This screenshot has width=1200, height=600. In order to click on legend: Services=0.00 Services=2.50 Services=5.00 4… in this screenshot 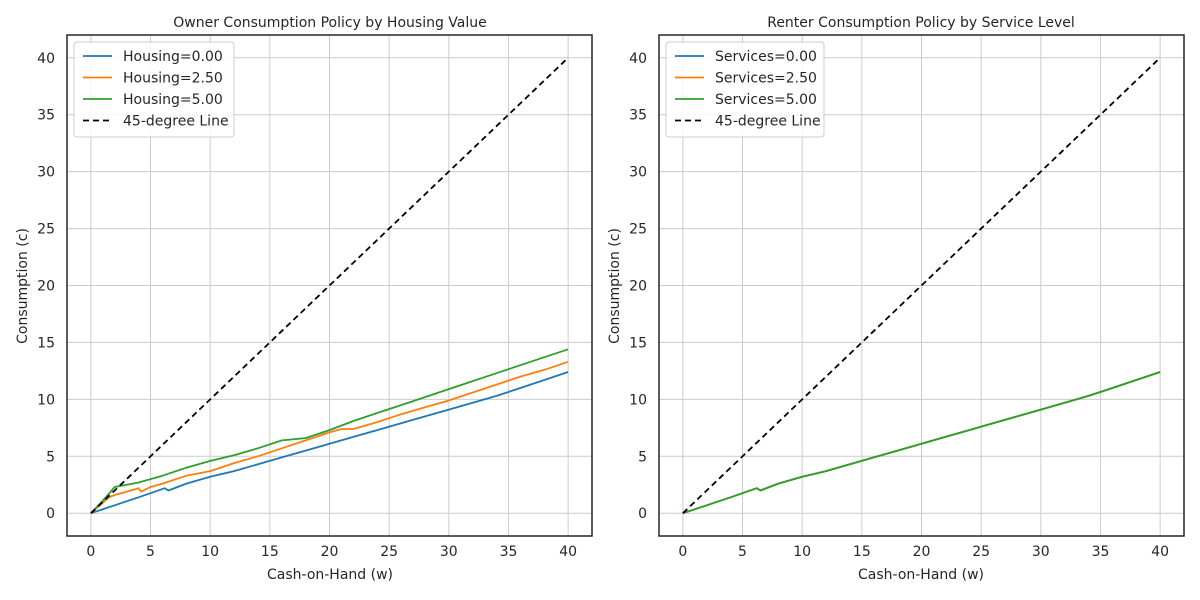, I will do `click(745, 89)`.